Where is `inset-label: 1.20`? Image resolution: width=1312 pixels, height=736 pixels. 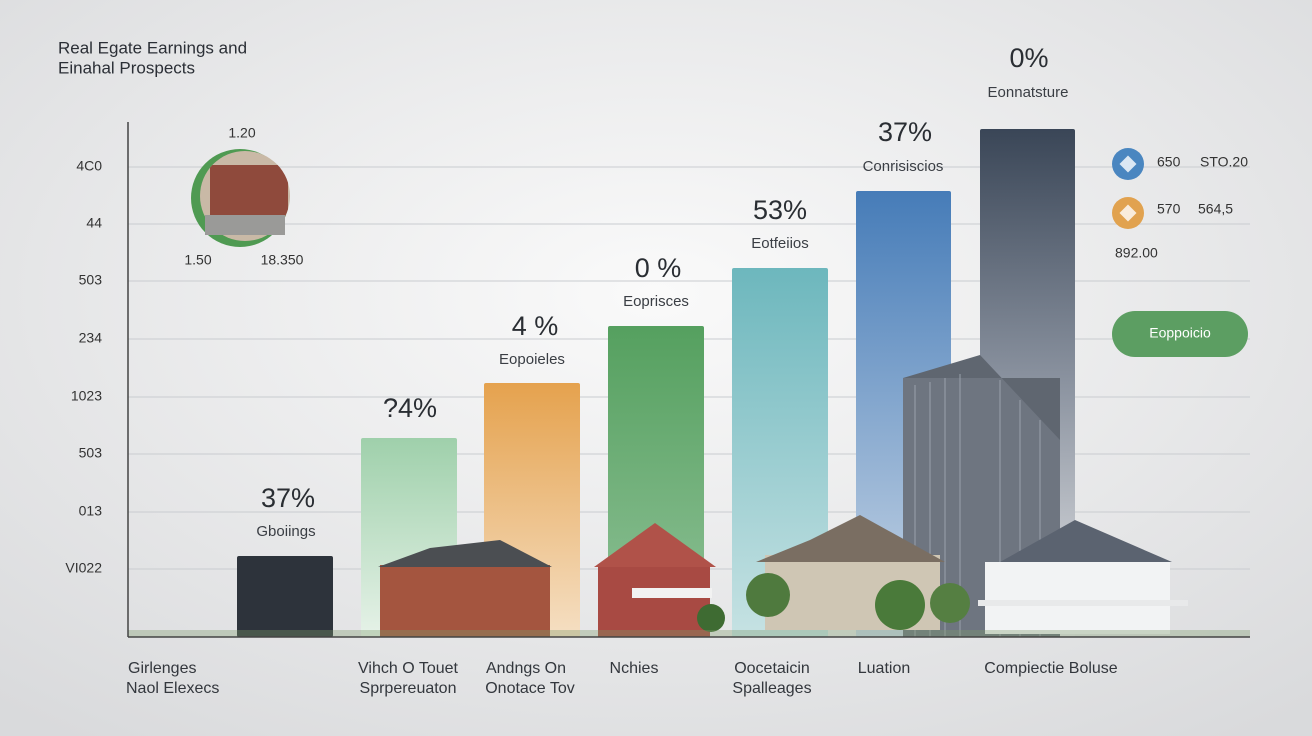
inset-label: 1.20 is located at coordinates (241, 133).